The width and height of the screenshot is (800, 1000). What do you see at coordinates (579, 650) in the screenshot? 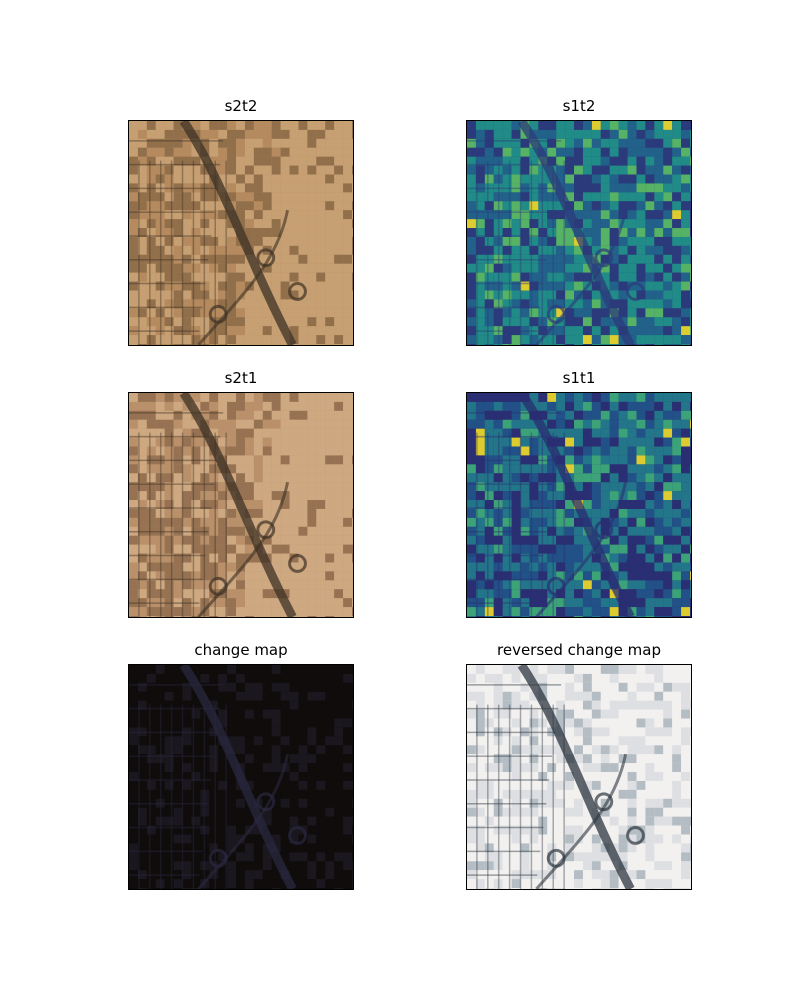
I see `panel-title: reversed change map` at bounding box center [579, 650].